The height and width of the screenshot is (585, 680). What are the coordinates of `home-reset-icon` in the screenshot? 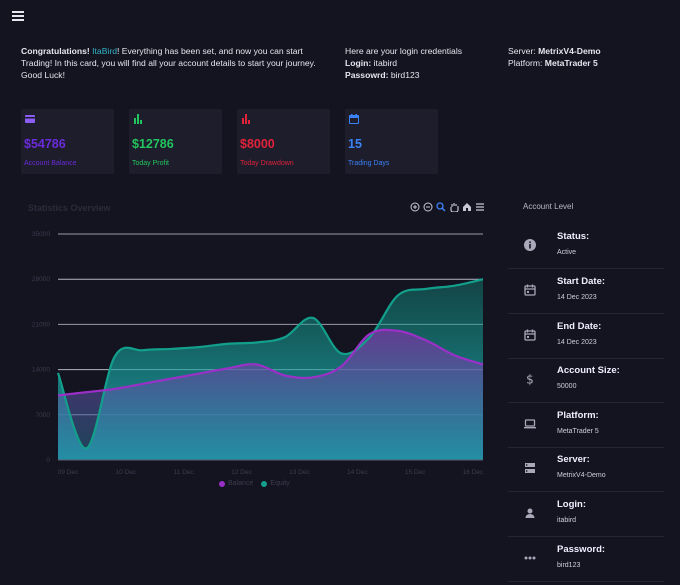 It's located at (467, 207).